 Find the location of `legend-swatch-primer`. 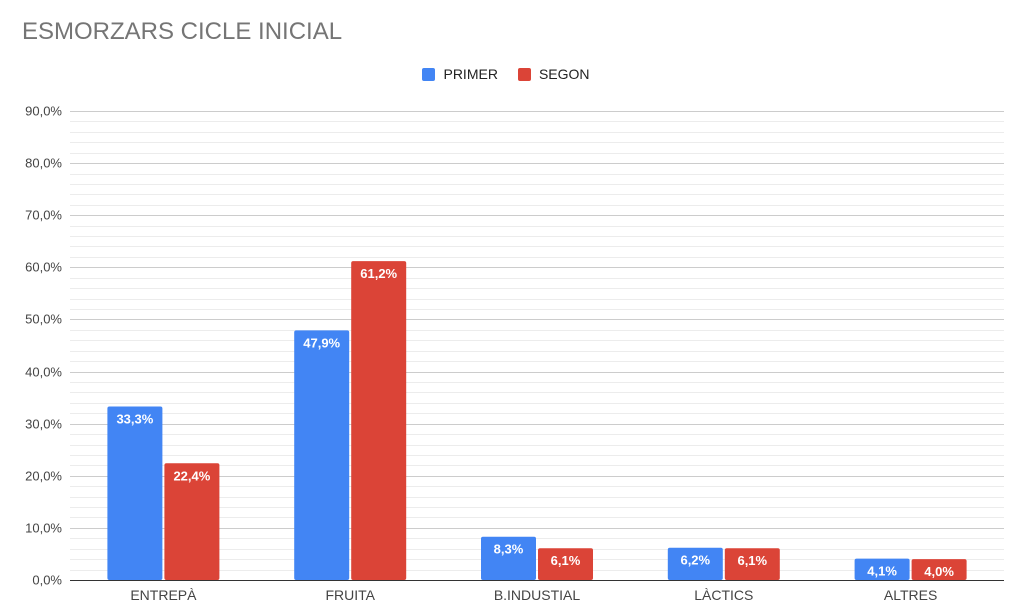

legend-swatch-primer is located at coordinates (429, 74).